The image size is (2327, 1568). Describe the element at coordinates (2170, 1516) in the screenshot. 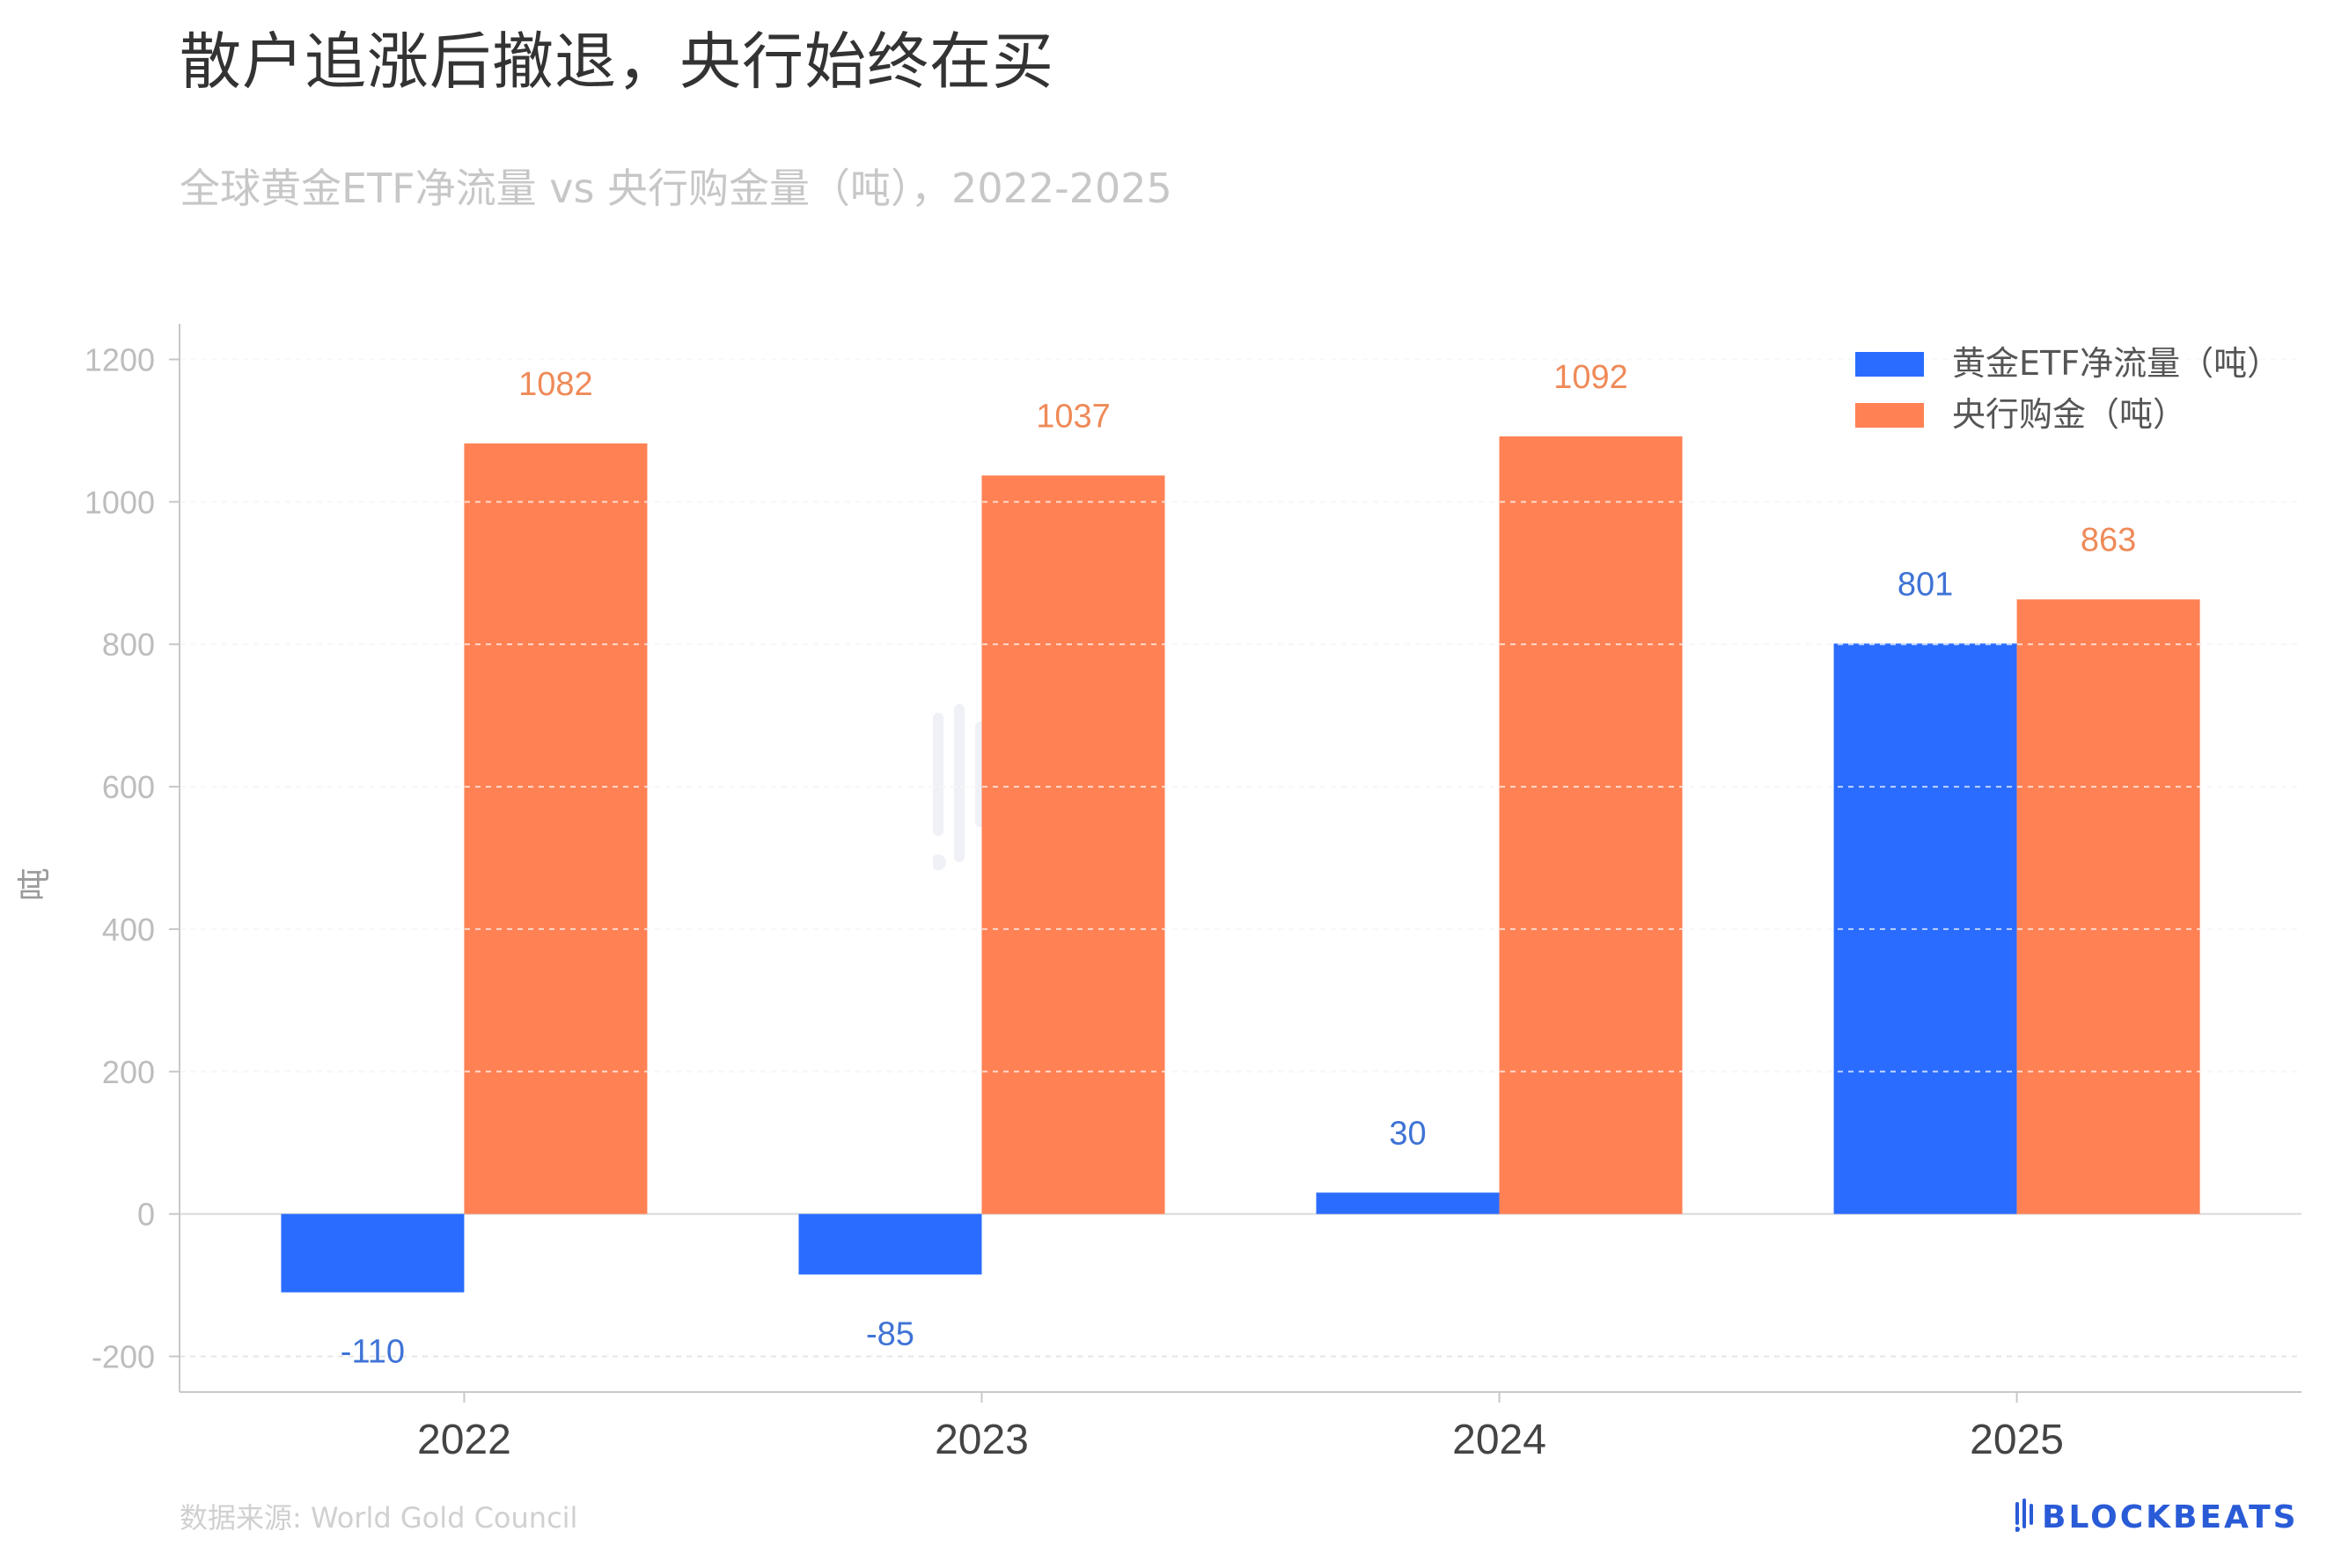

I see `svg-text: BLOCKBEATS` at that location.